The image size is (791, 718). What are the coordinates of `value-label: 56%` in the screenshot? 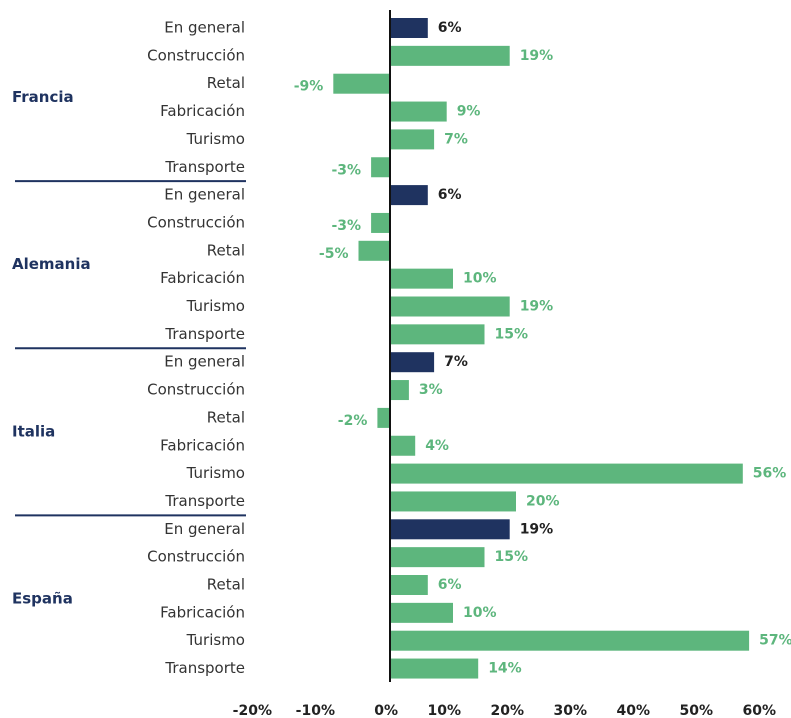 It's located at (770, 474).